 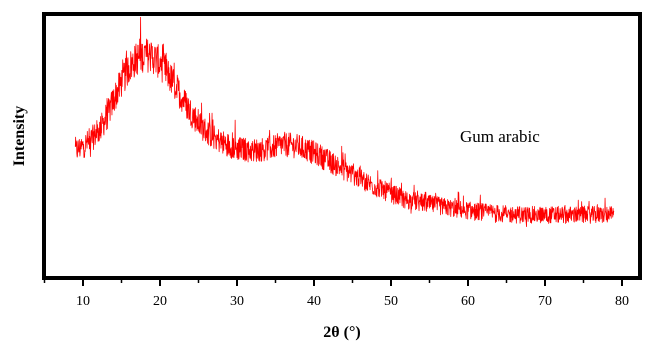 What do you see at coordinates (314, 301) in the screenshot?
I see `x-tick-label-40: 40` at bounding box center [314, 301].